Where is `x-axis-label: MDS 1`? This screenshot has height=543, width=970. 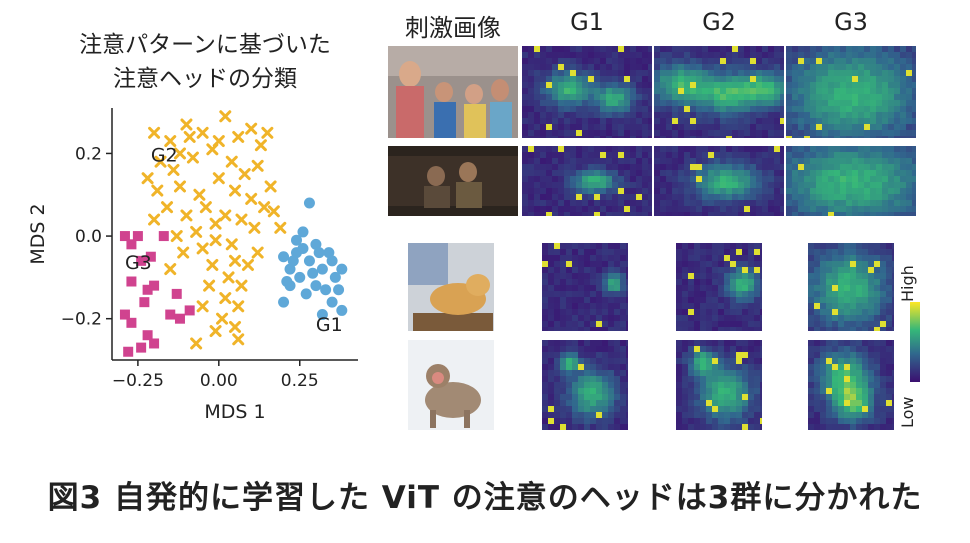
x-axis-label: MDS 1 is located at coordinates (234, 412).